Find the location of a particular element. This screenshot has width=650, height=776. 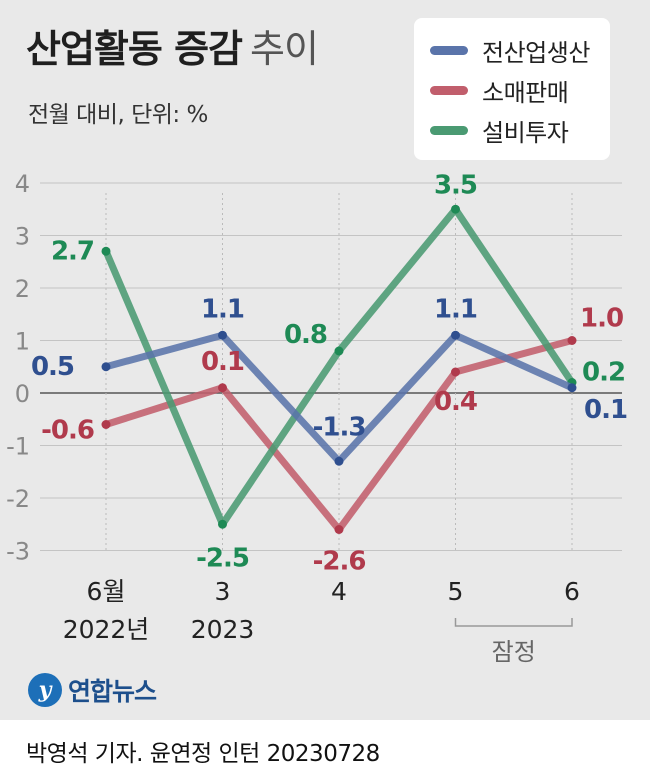

data-label: -2.6 is located at coordinates (339, 562).